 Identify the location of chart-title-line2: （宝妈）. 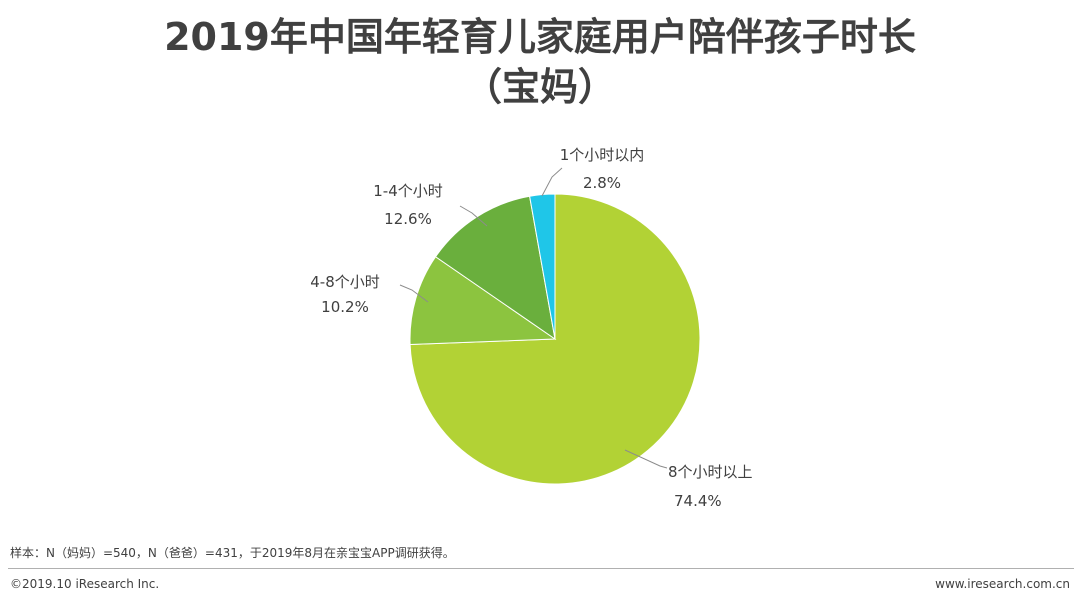
(539, 87).